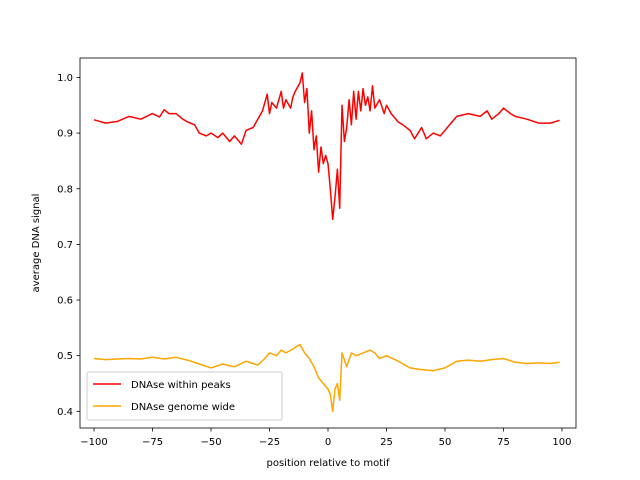  What do you see at coordinates (503, 442) in the screenshot?
I see `x-tick-label: 75` at bounding box center [503, 442].